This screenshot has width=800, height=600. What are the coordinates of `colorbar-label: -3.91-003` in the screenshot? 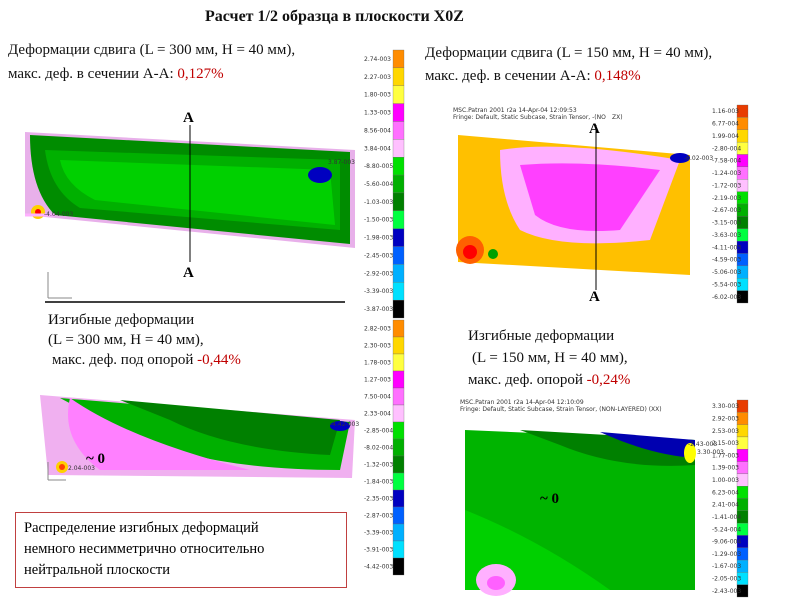 It's located at (378, 550).